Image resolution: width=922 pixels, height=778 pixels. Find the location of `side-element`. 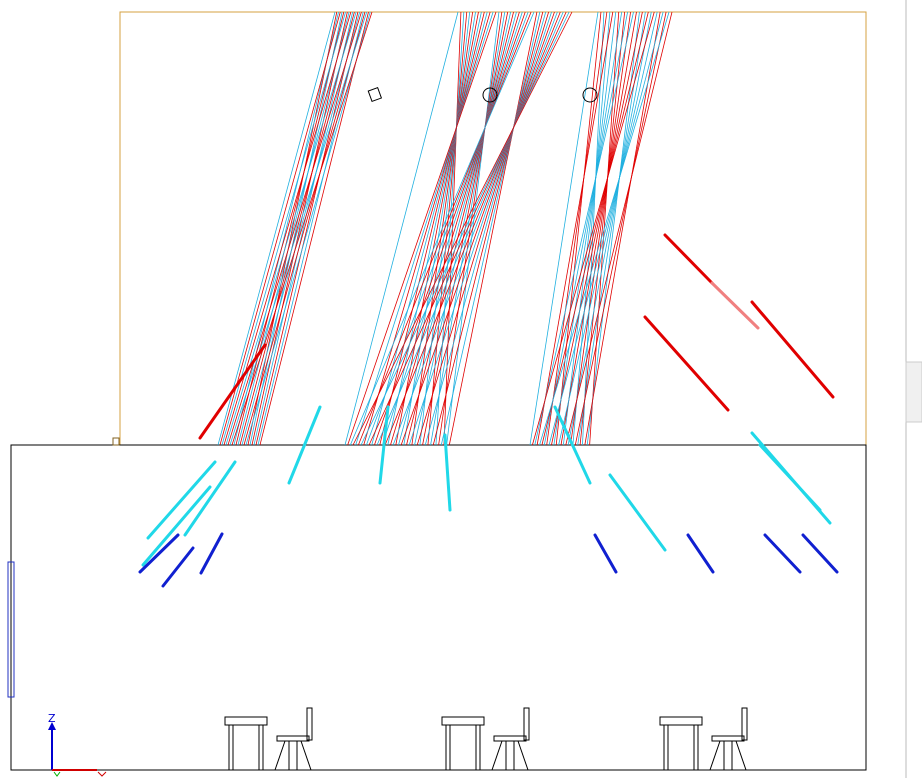

side-element is located at coordinates (11, 629).